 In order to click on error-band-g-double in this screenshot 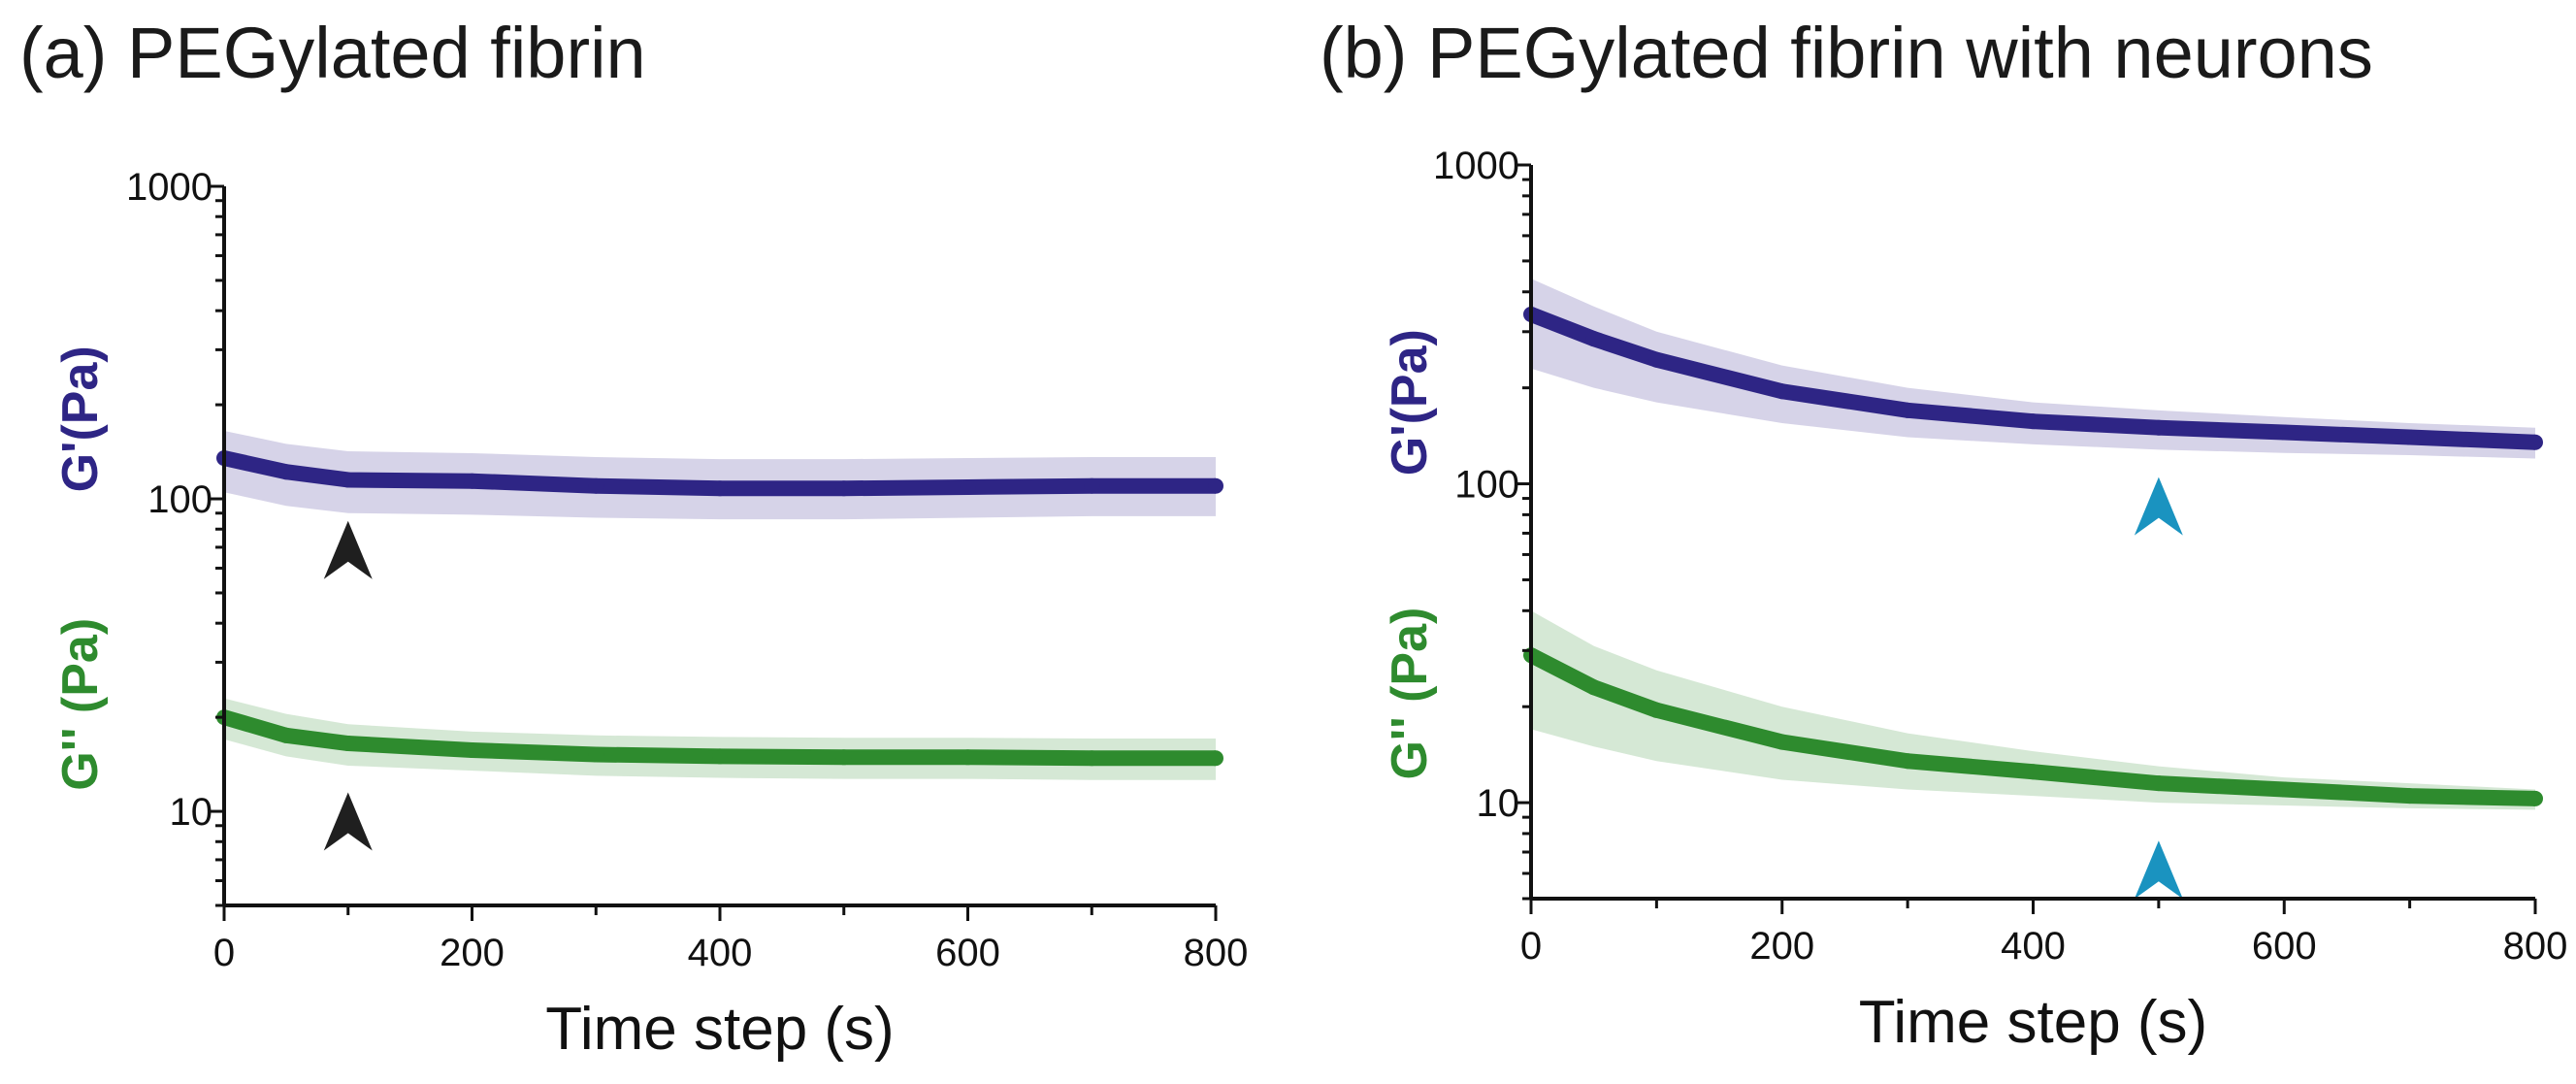, I will do `click(2033, 710)`.